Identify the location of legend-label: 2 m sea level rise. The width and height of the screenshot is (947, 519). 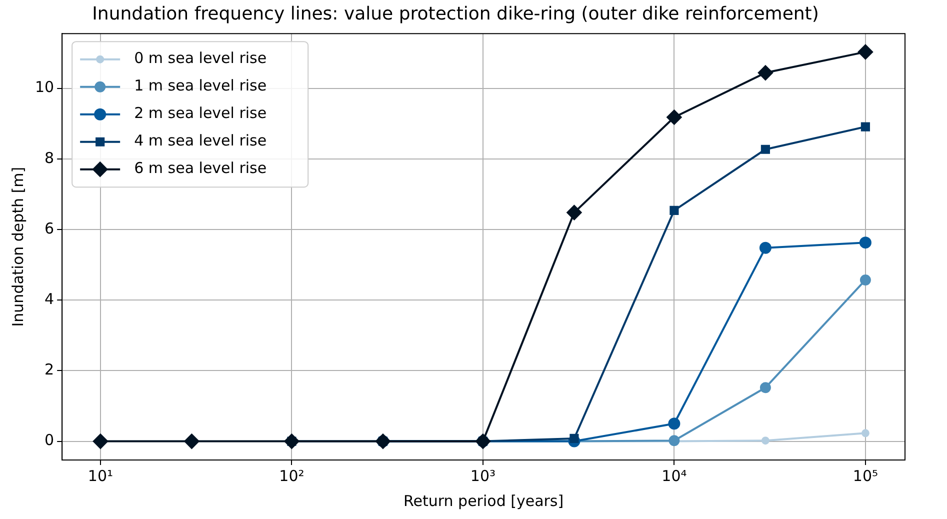
(200, 113).